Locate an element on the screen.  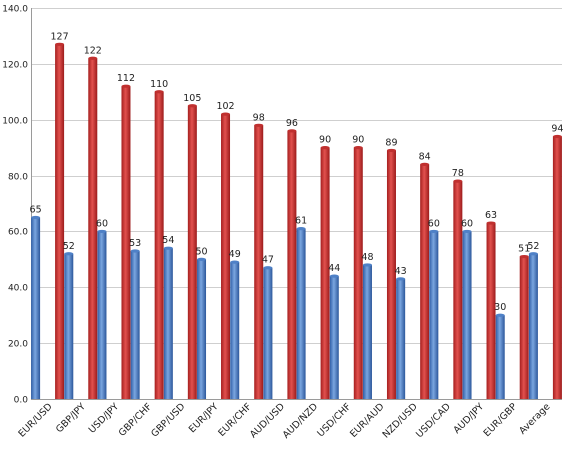
x-tick-label: GBP/USD is located at coordinates (168, 420).